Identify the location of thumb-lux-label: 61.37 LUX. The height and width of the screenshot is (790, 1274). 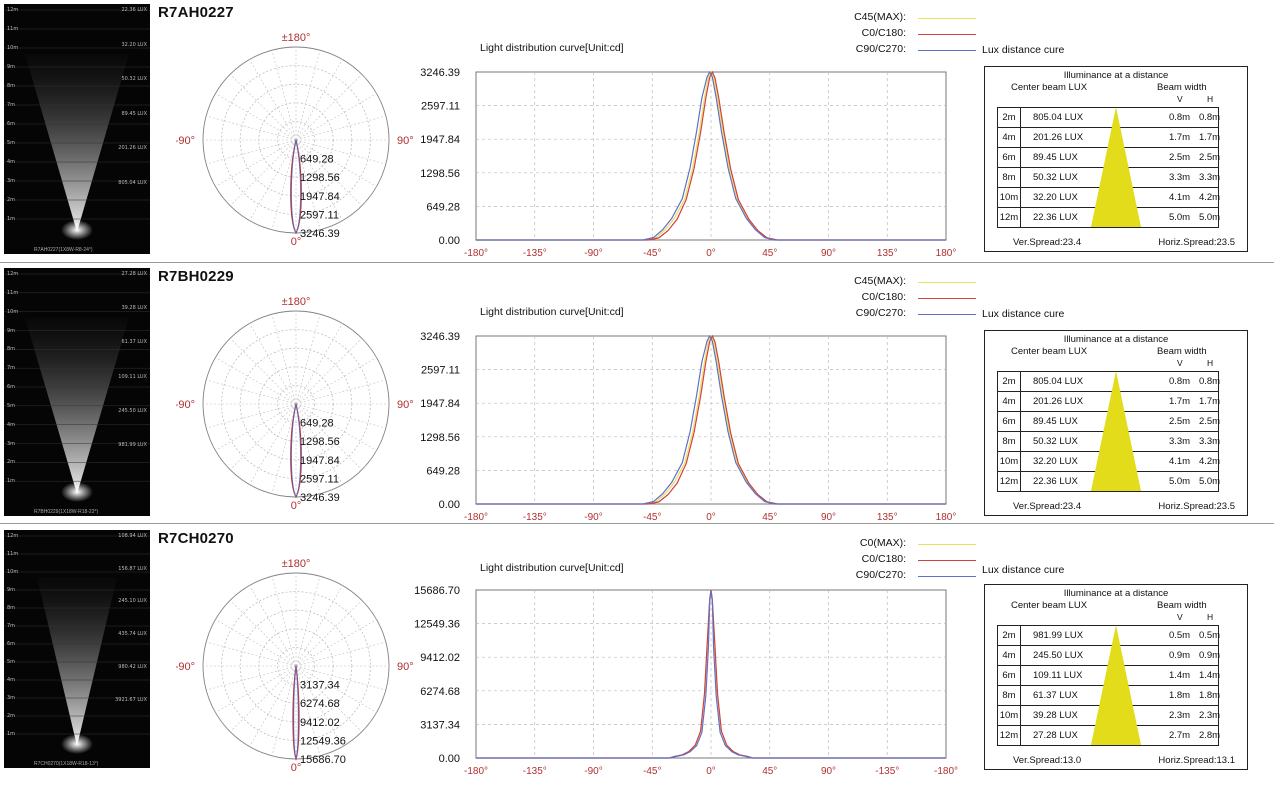
(134, 342).